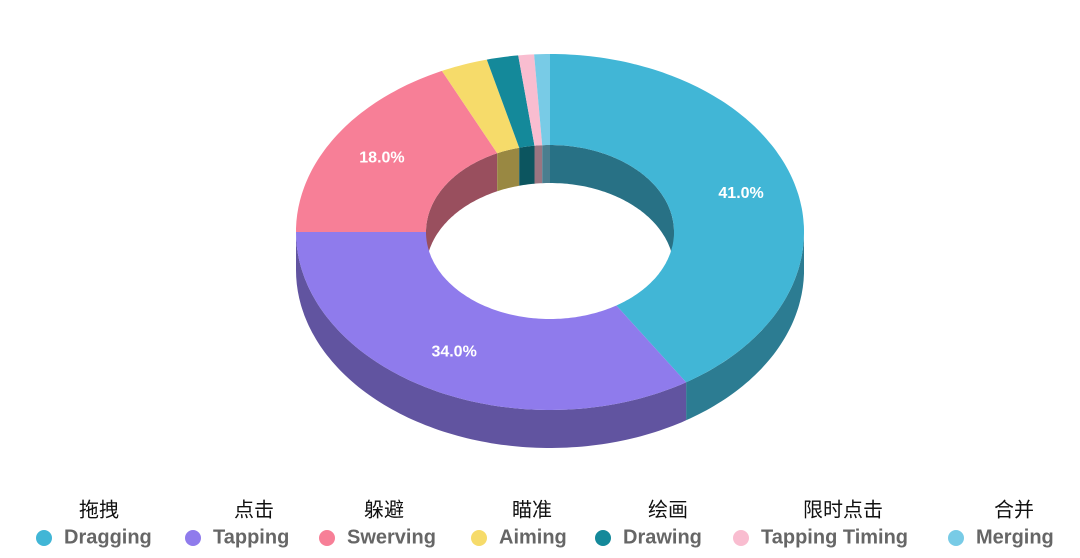 This screenshot has height=558, width=1080. I want to click on legend-label: Dragging, so click(108, 537).